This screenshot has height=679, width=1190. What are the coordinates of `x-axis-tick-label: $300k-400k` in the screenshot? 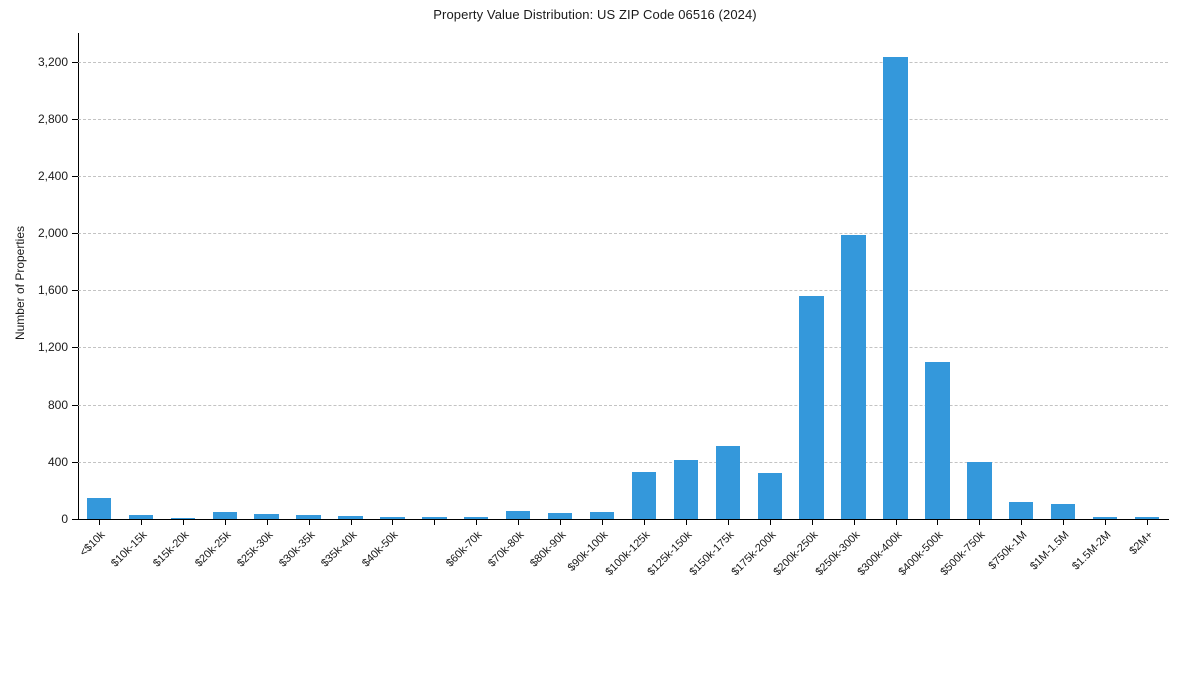 It's located at (879, 554).